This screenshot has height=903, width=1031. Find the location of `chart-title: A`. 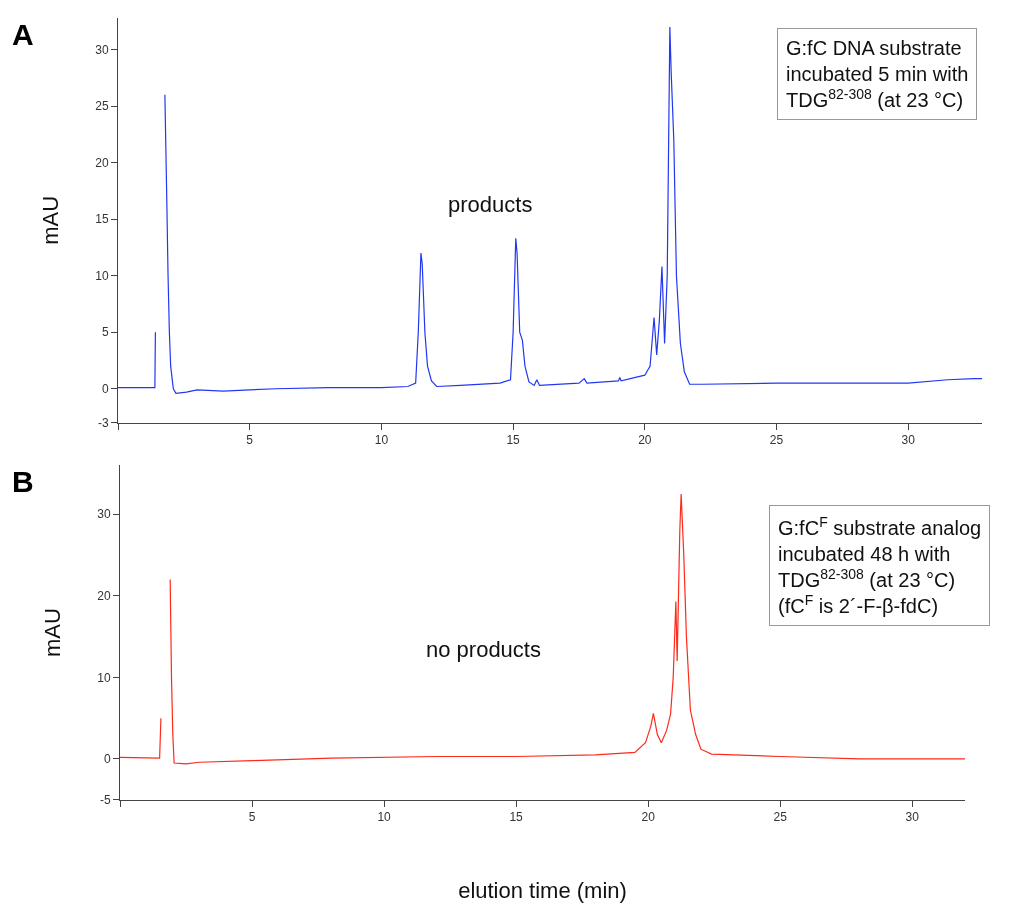

chart-title: A is located at coordinates (23, 34).